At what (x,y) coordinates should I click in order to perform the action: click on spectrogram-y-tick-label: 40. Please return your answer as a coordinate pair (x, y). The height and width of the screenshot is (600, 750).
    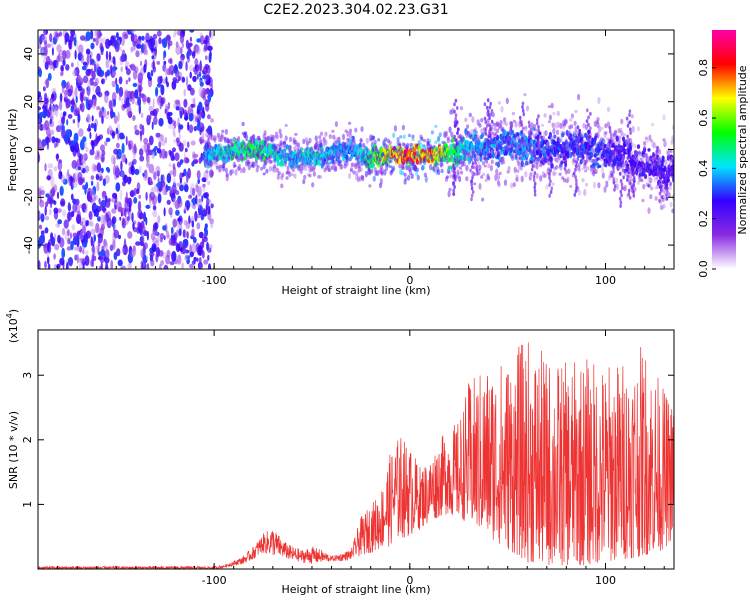
    Looking at the image, I should click on (28, 54).